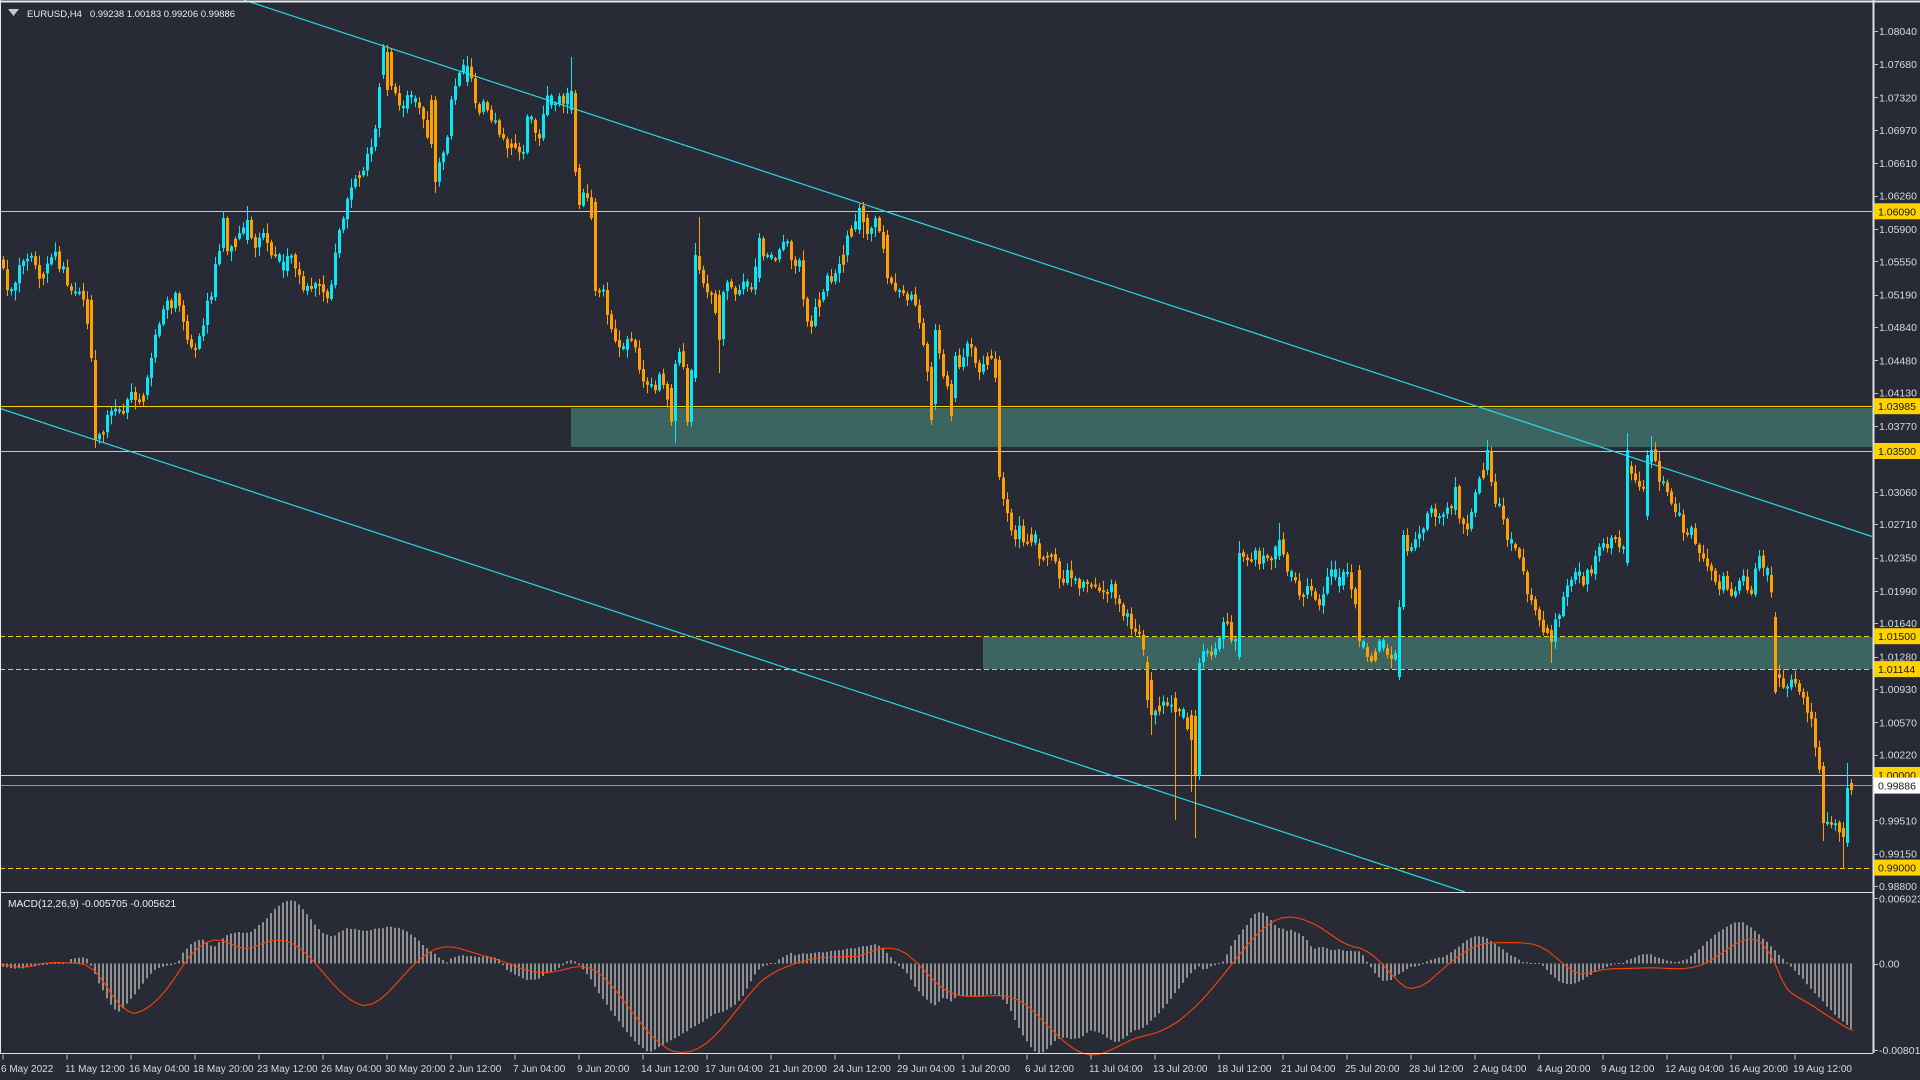  I want to click on svg-text: 0.99886, so click(1897, 787).